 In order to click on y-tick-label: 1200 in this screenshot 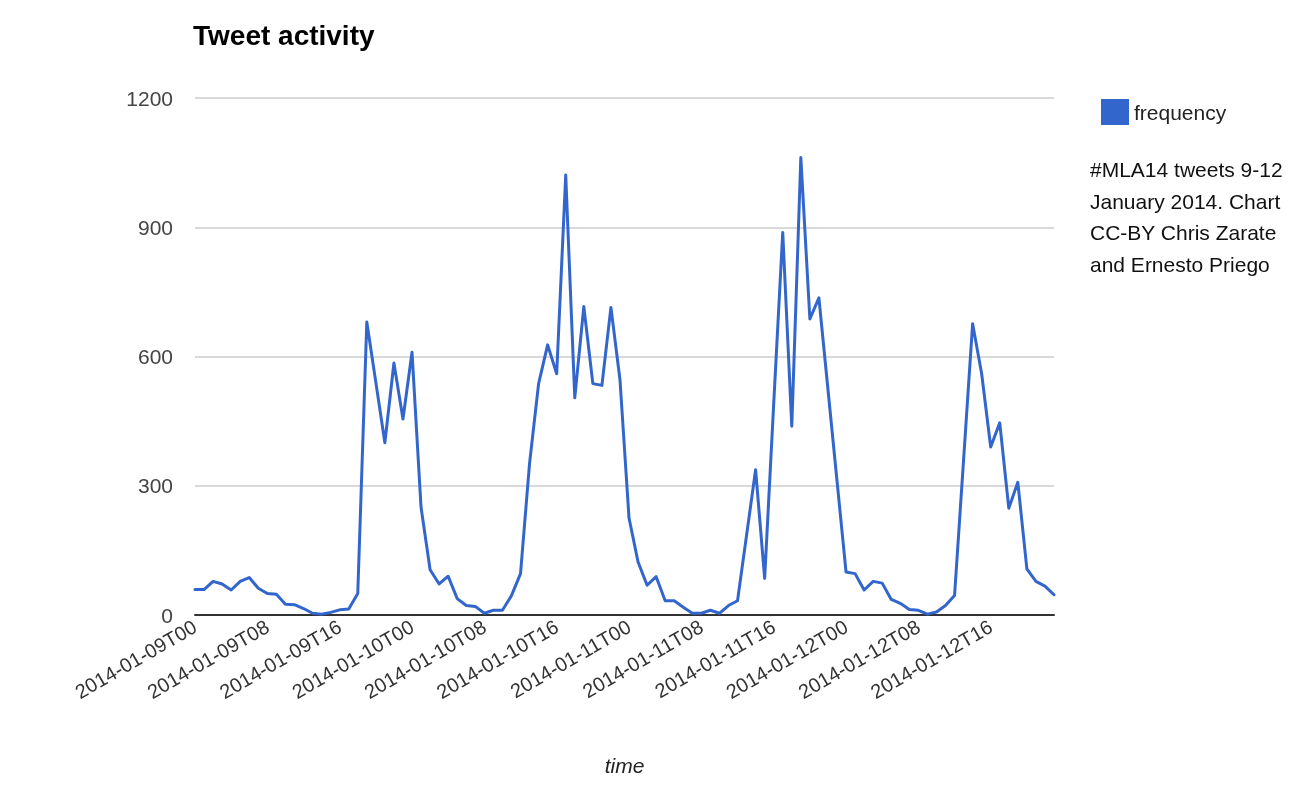, I will do `click(149, 98)`.